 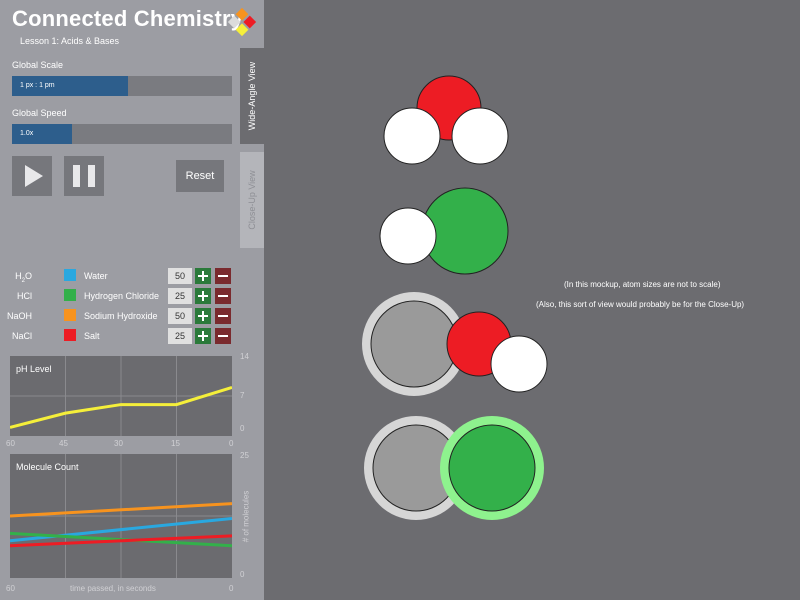 I want to click on global-scale-label: Global Scale, so click(x=38, y=65).